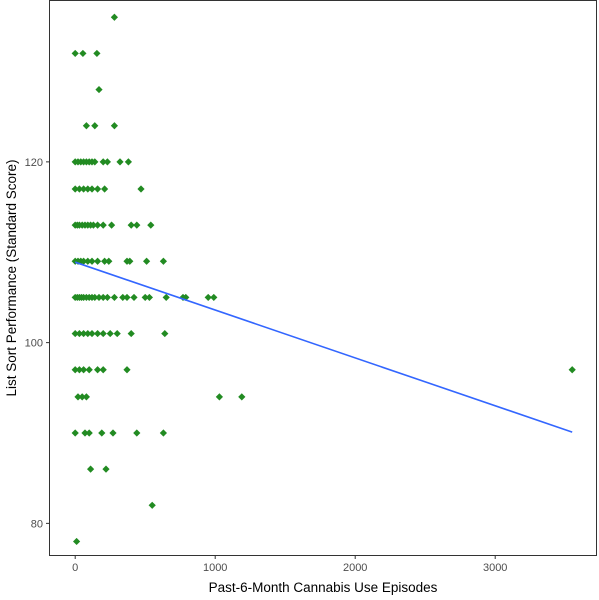 The width and height of the screenshot is (599, 600). What do you see at coordinates (289, 564) in the screenshot?
I see `x-axis: 0 1000 2000 3000` at bounding box center [289, 564].